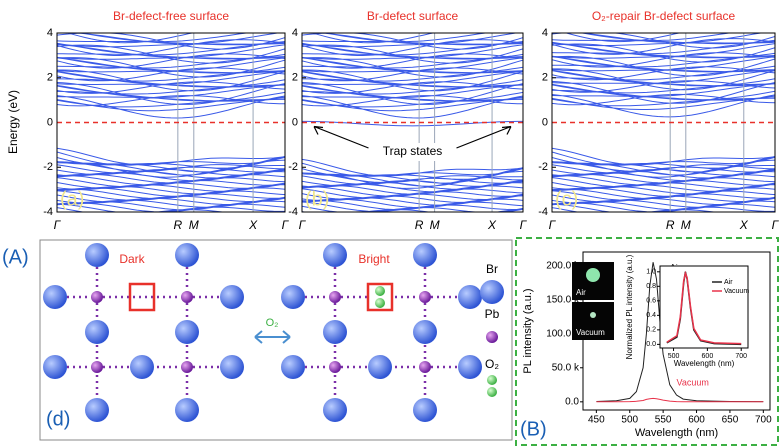 The image size is (780, 447). I want to click on plot-title: O₂-repair Br-defect surface, so click(664, 16).